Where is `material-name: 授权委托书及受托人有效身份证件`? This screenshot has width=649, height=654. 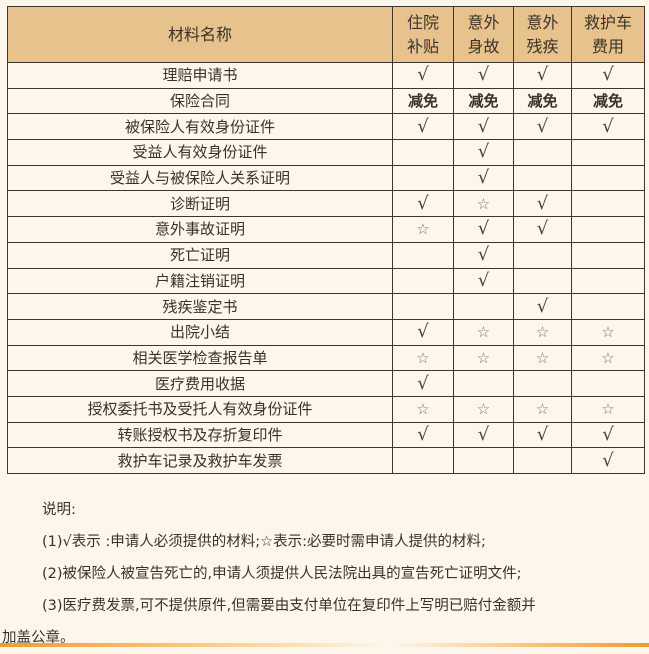
material-name: 授权委托书及受托人有效身份证件 is located at coordinates (200, 409).